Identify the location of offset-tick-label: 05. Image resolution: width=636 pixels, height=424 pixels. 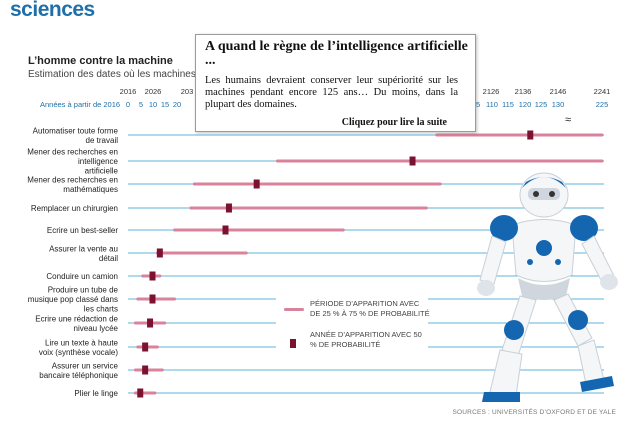
(476, 104).